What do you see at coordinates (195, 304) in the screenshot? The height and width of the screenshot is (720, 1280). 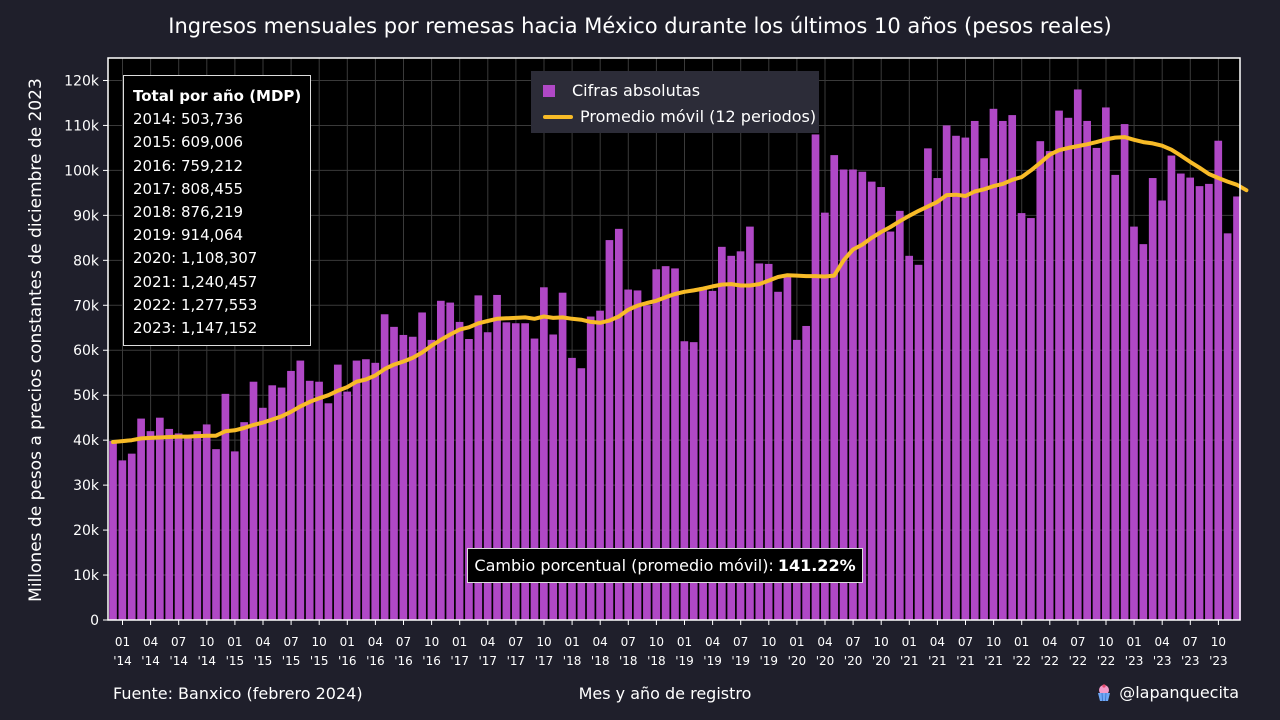 I see `totals-line: 2022: 1,277,553` at bounding box center [195, 304].